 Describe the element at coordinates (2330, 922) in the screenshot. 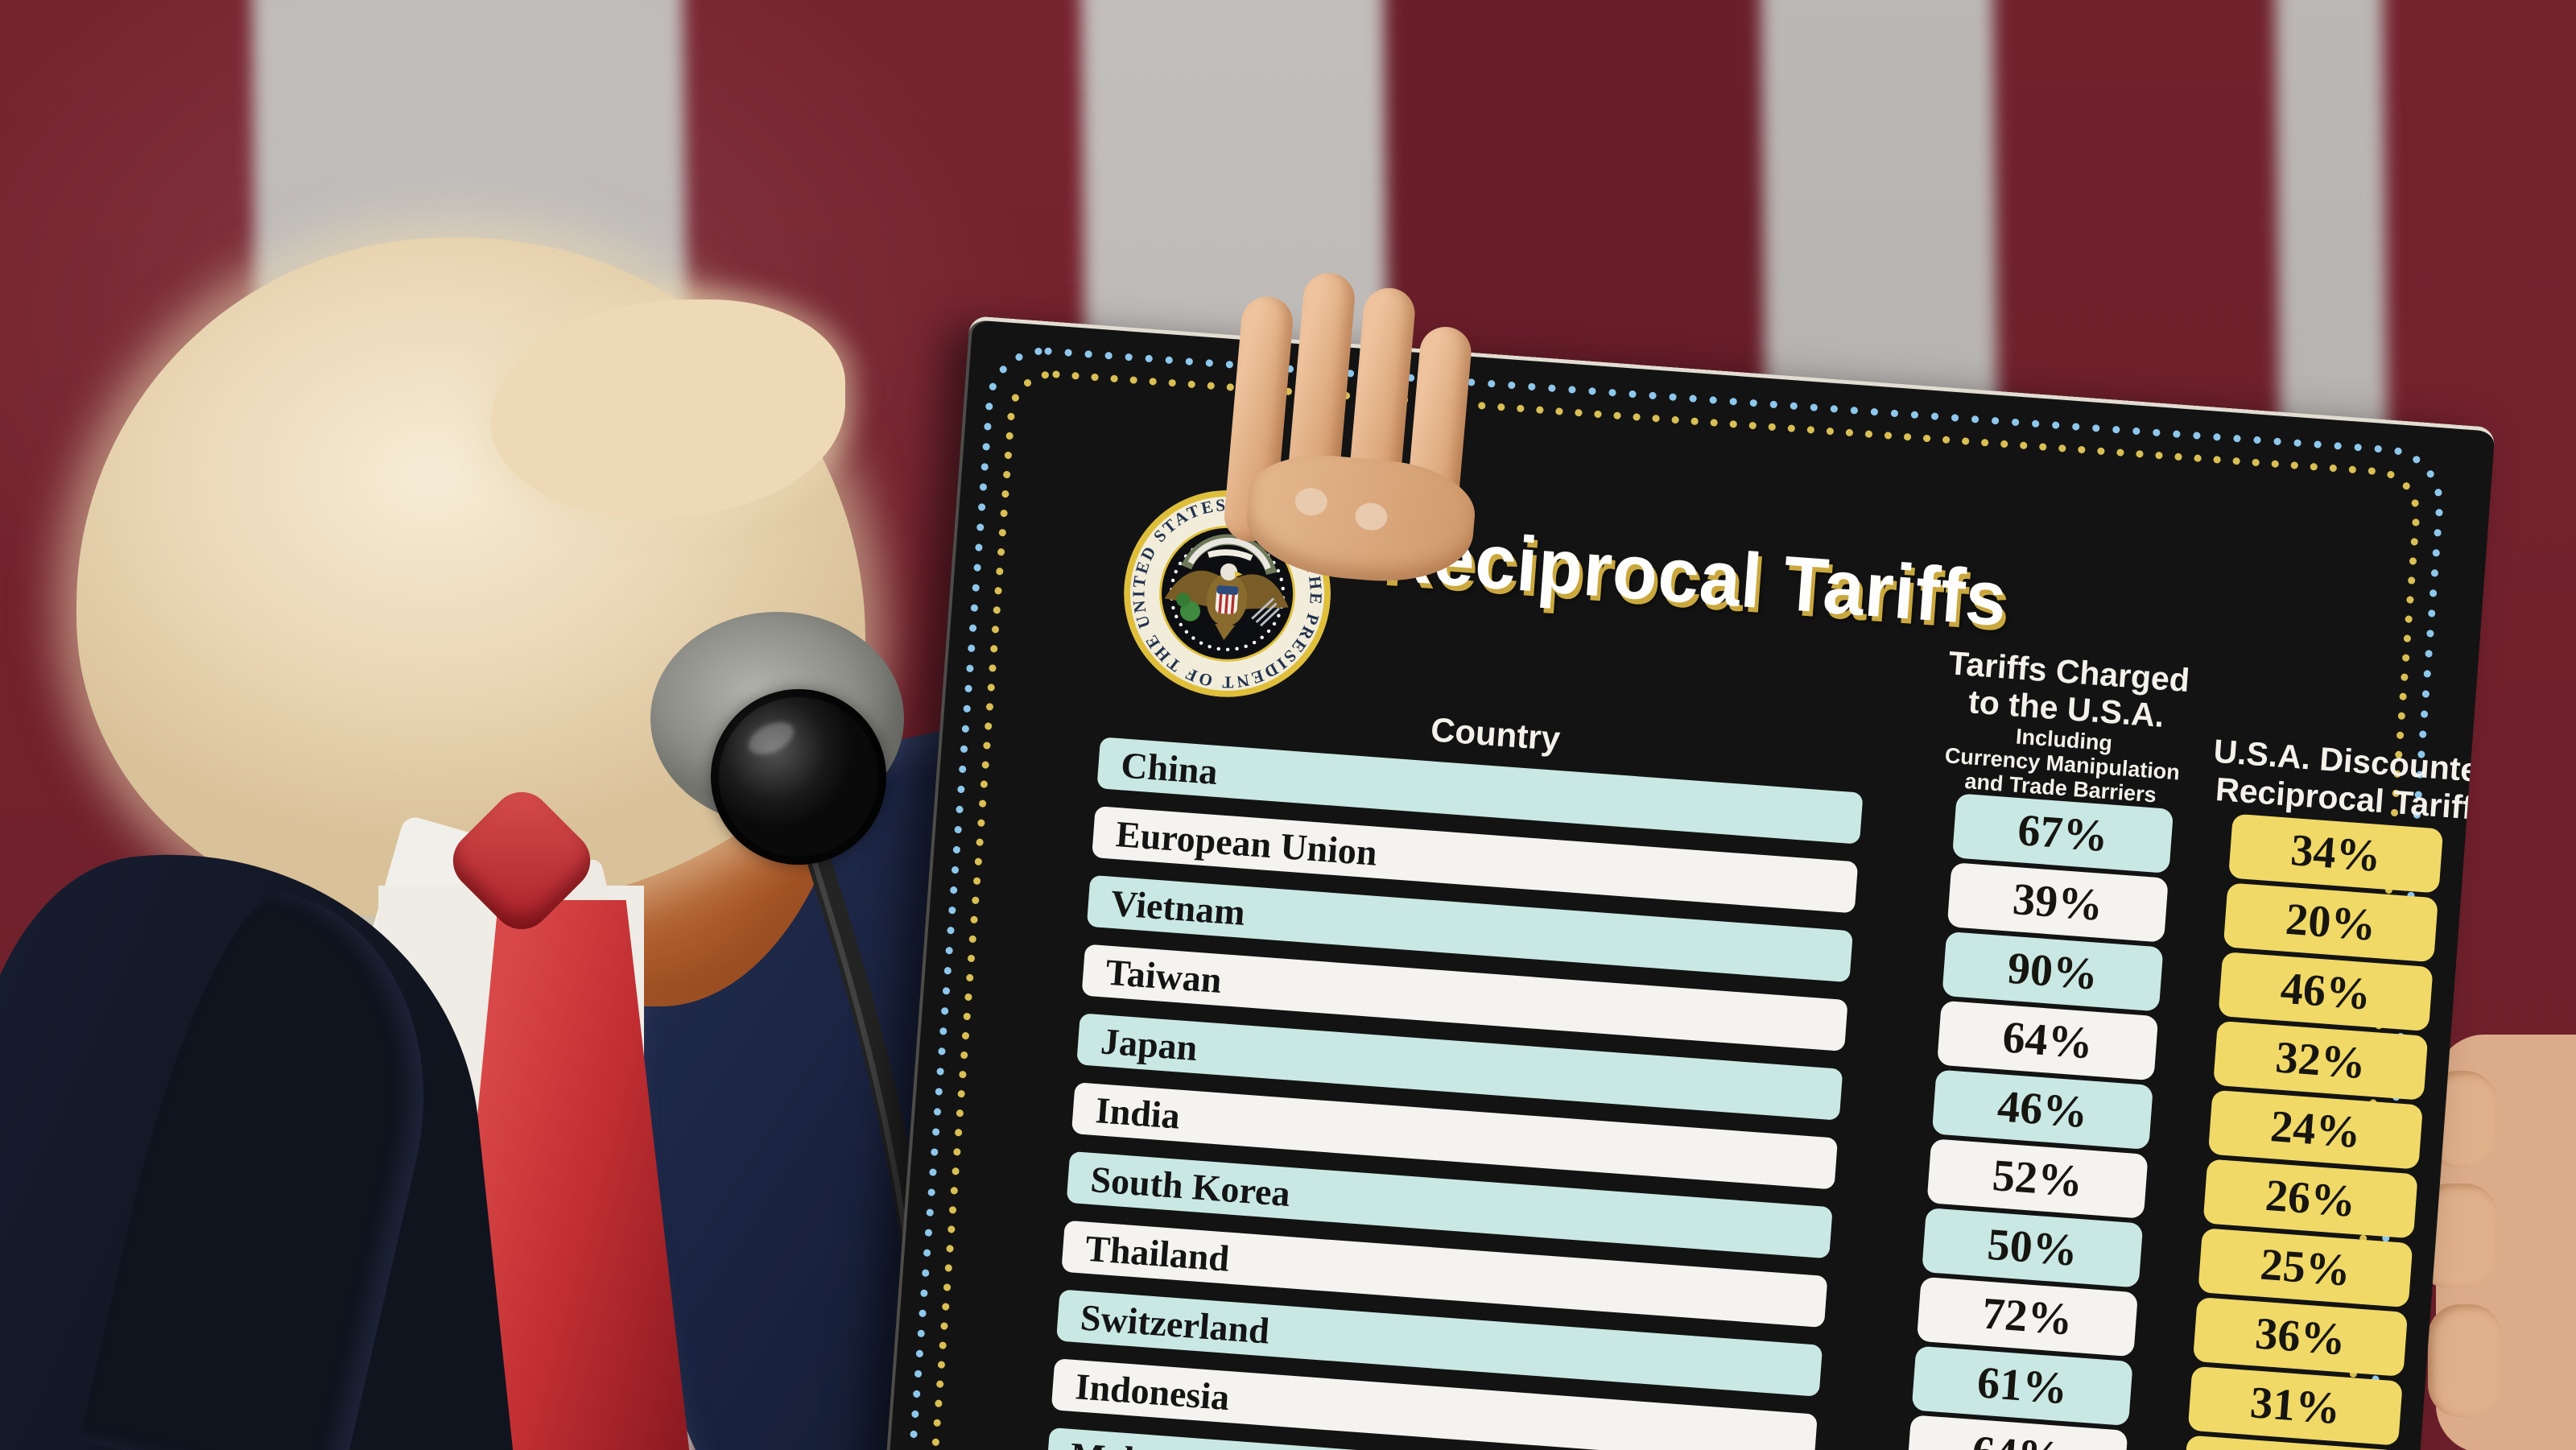

I see `discounted-tariff-value: 20%` at that location.